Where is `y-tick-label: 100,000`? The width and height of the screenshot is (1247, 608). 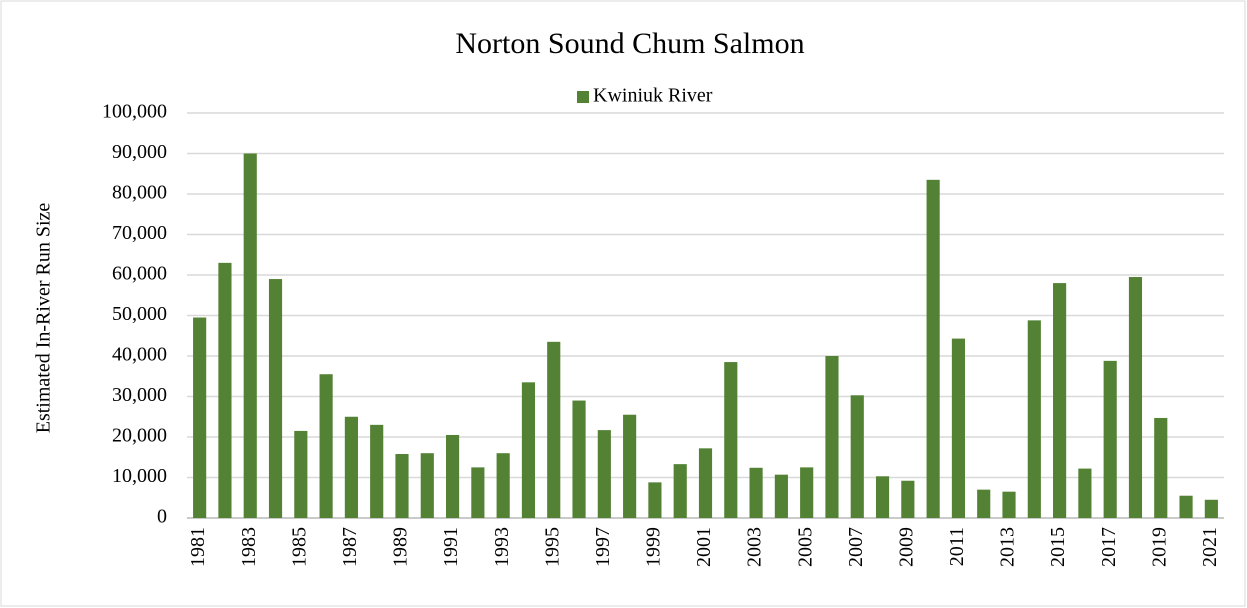
y-tick-label: 100,000 is located at coordinates (134, 112).